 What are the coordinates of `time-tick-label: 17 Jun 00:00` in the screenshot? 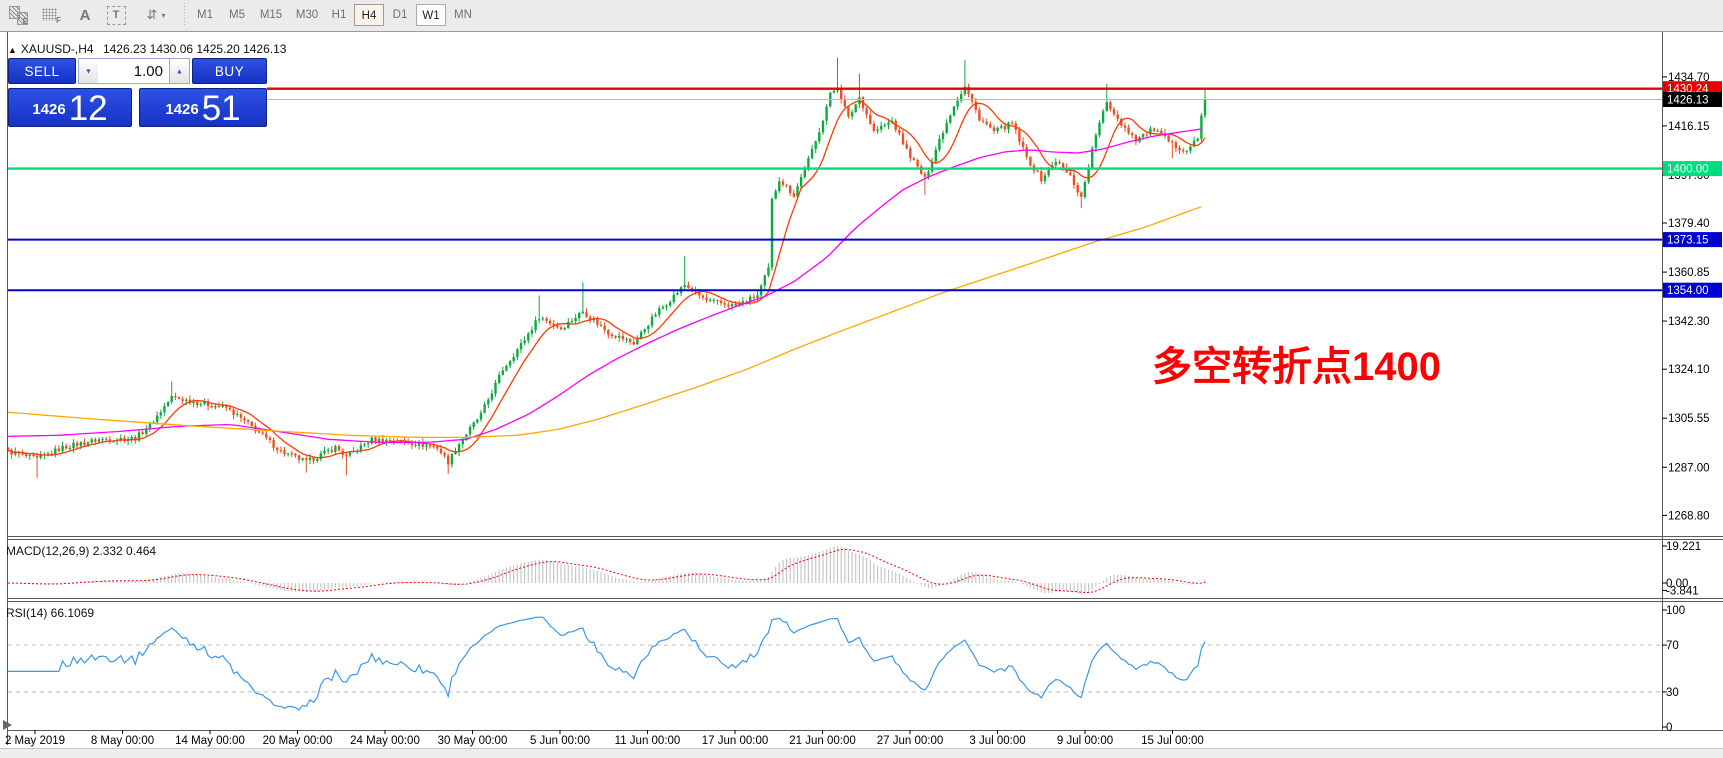 It's located at (735, 741).